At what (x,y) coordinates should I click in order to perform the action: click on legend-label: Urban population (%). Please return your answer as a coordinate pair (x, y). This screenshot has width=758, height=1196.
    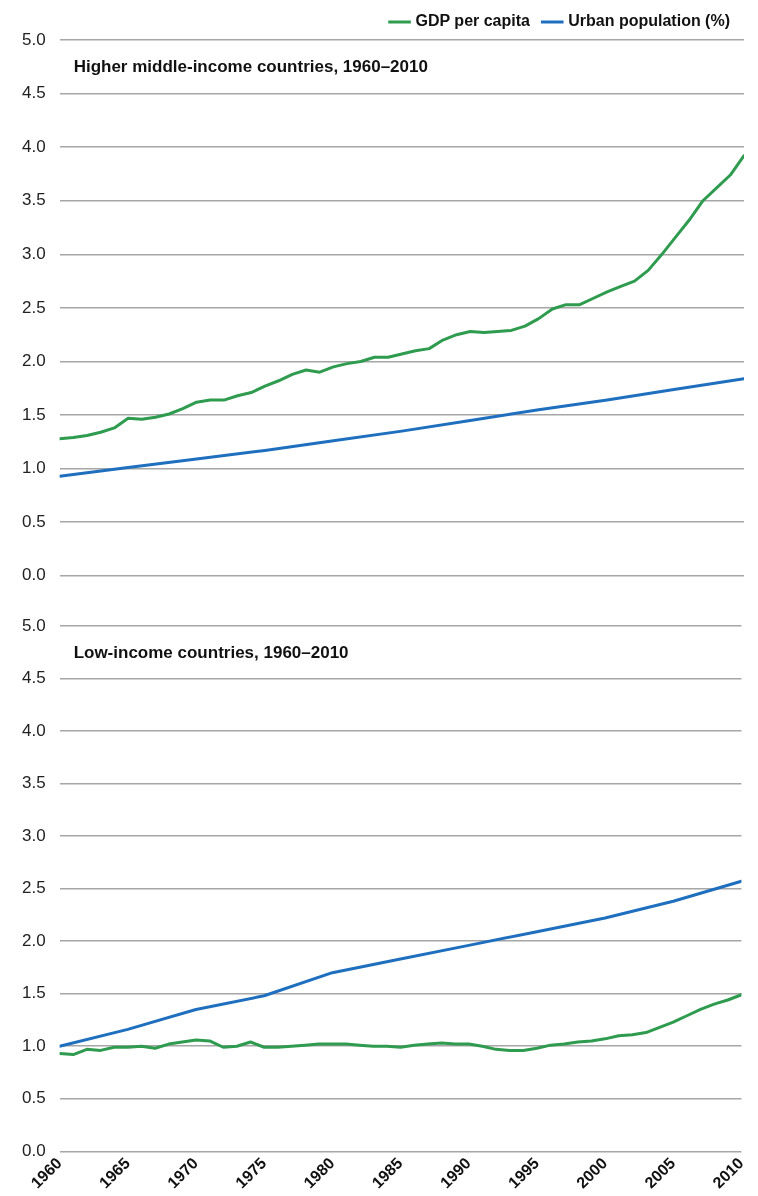
    Looking at the image, I should click on (649, 21).